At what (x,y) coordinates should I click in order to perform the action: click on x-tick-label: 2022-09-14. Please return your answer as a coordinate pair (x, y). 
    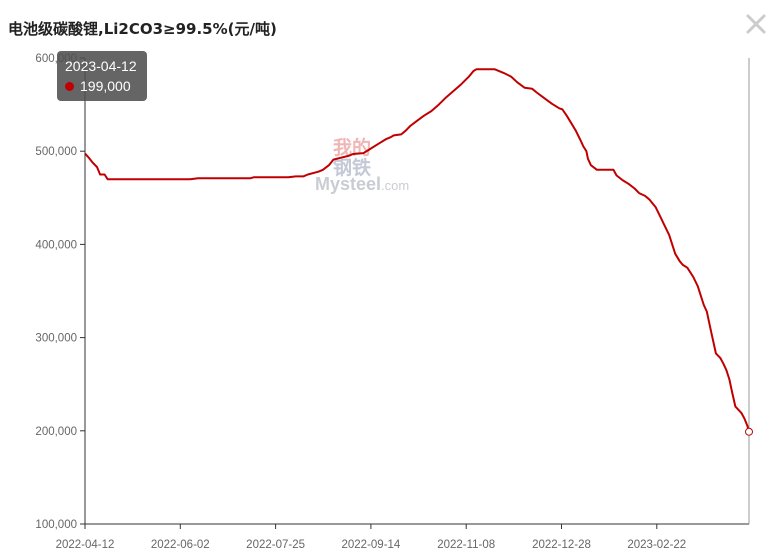
    Looking at the image, I should click on (370, 545).